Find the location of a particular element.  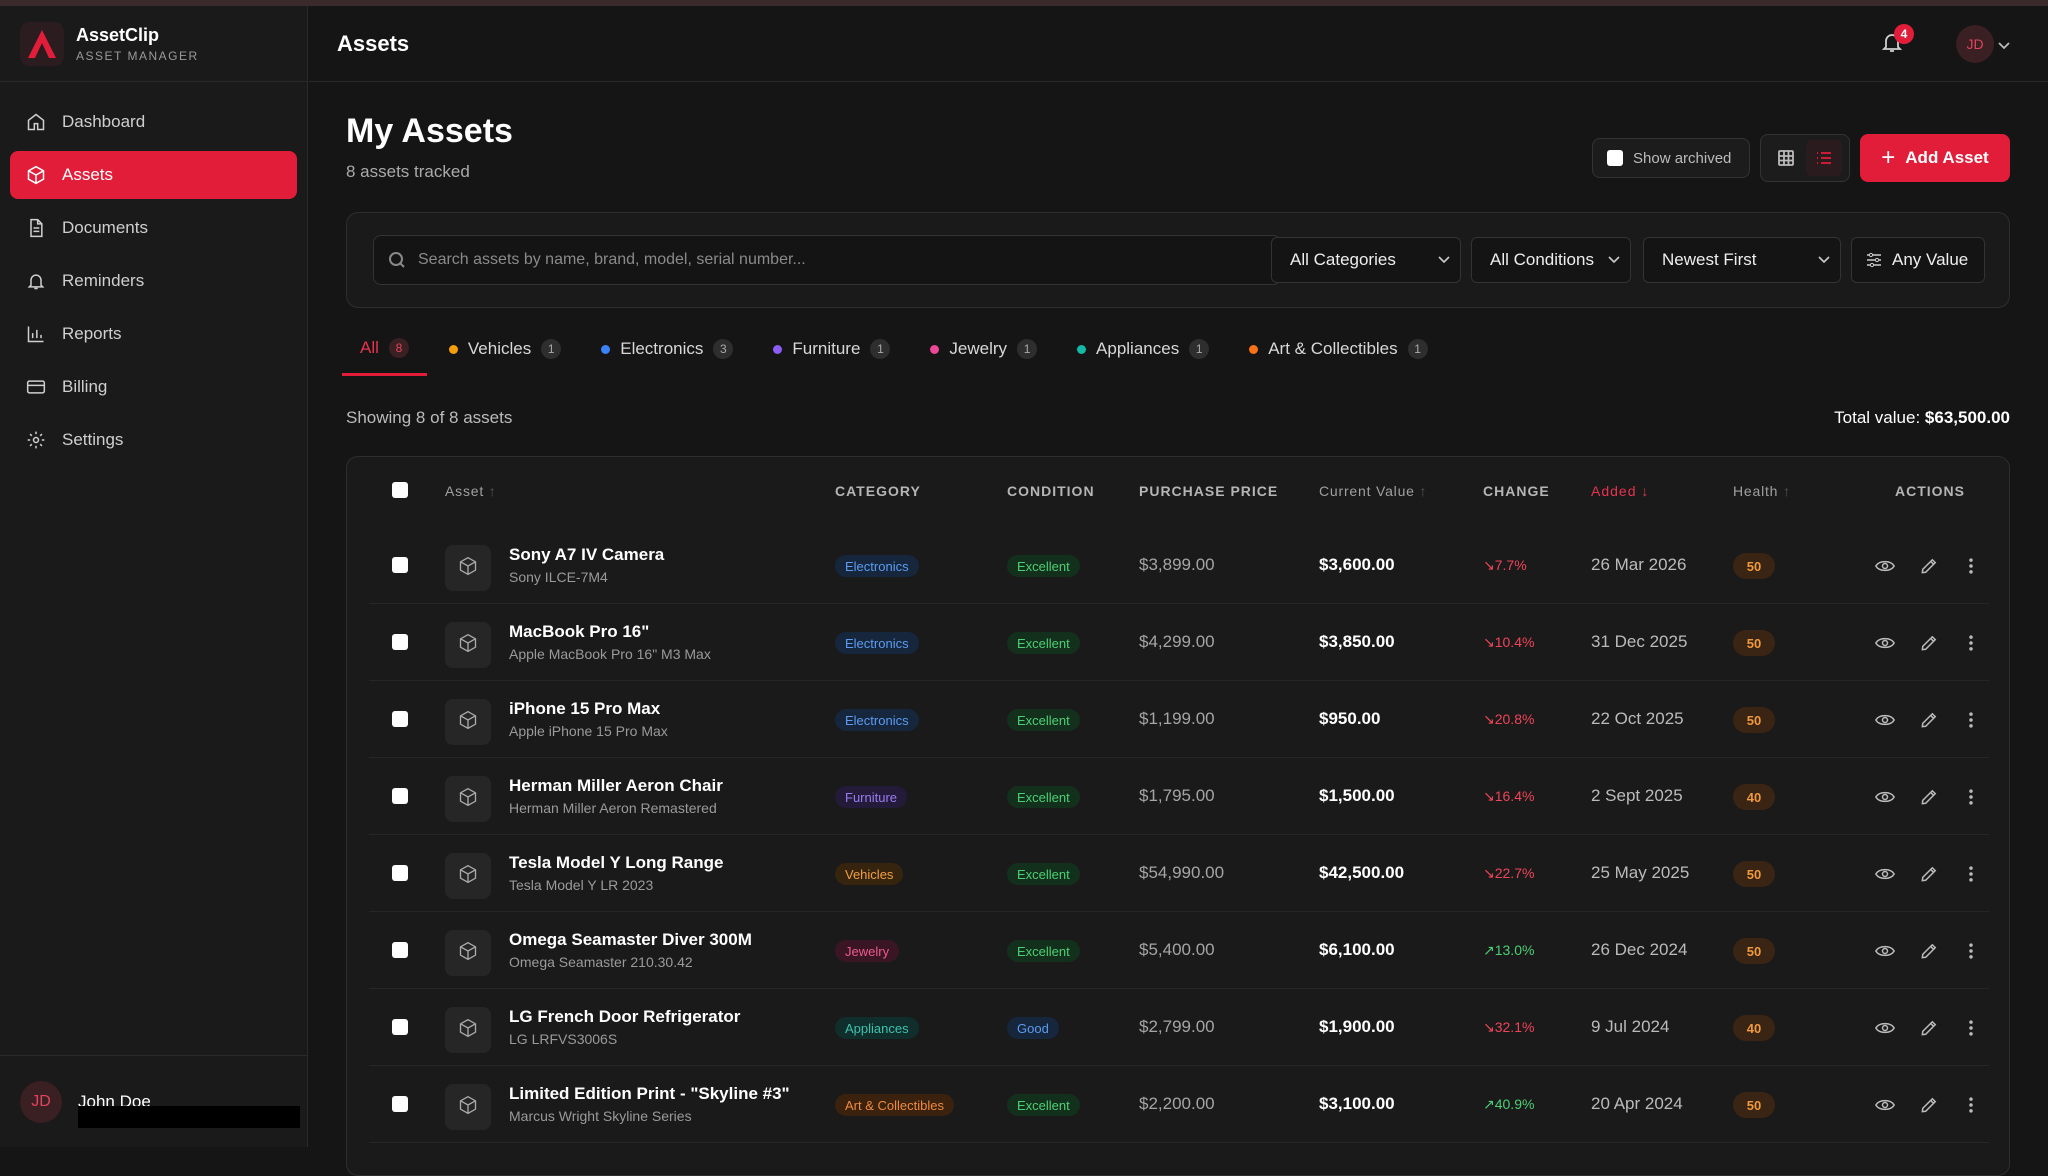

show-archived-checkbox is located at coordinates (1615, 158).